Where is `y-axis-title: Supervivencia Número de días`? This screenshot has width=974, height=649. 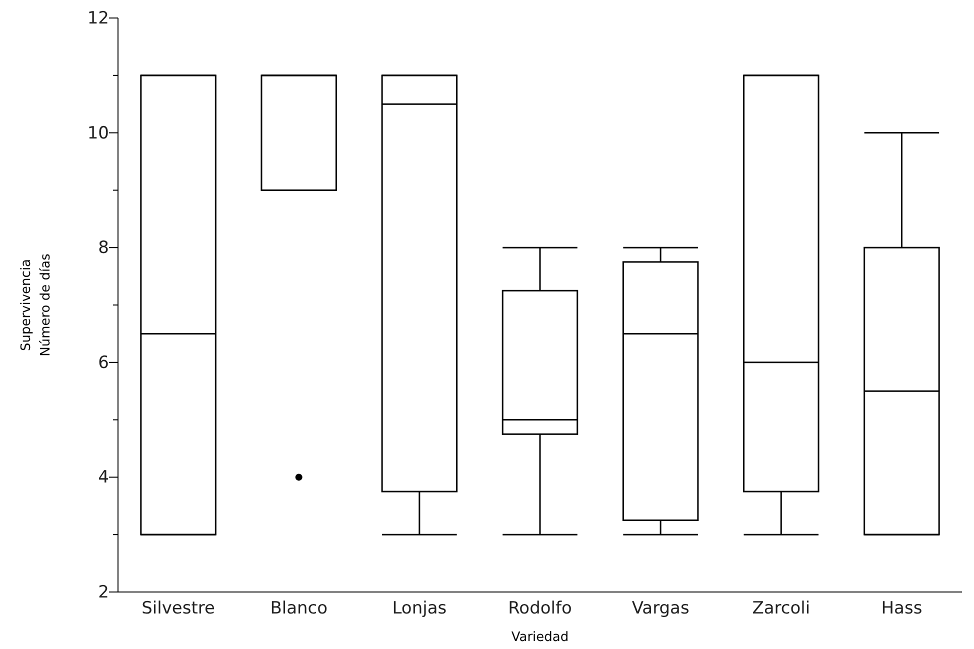
y-axis-title: Supervivencia Número de días is located at coordinates (36, 304).